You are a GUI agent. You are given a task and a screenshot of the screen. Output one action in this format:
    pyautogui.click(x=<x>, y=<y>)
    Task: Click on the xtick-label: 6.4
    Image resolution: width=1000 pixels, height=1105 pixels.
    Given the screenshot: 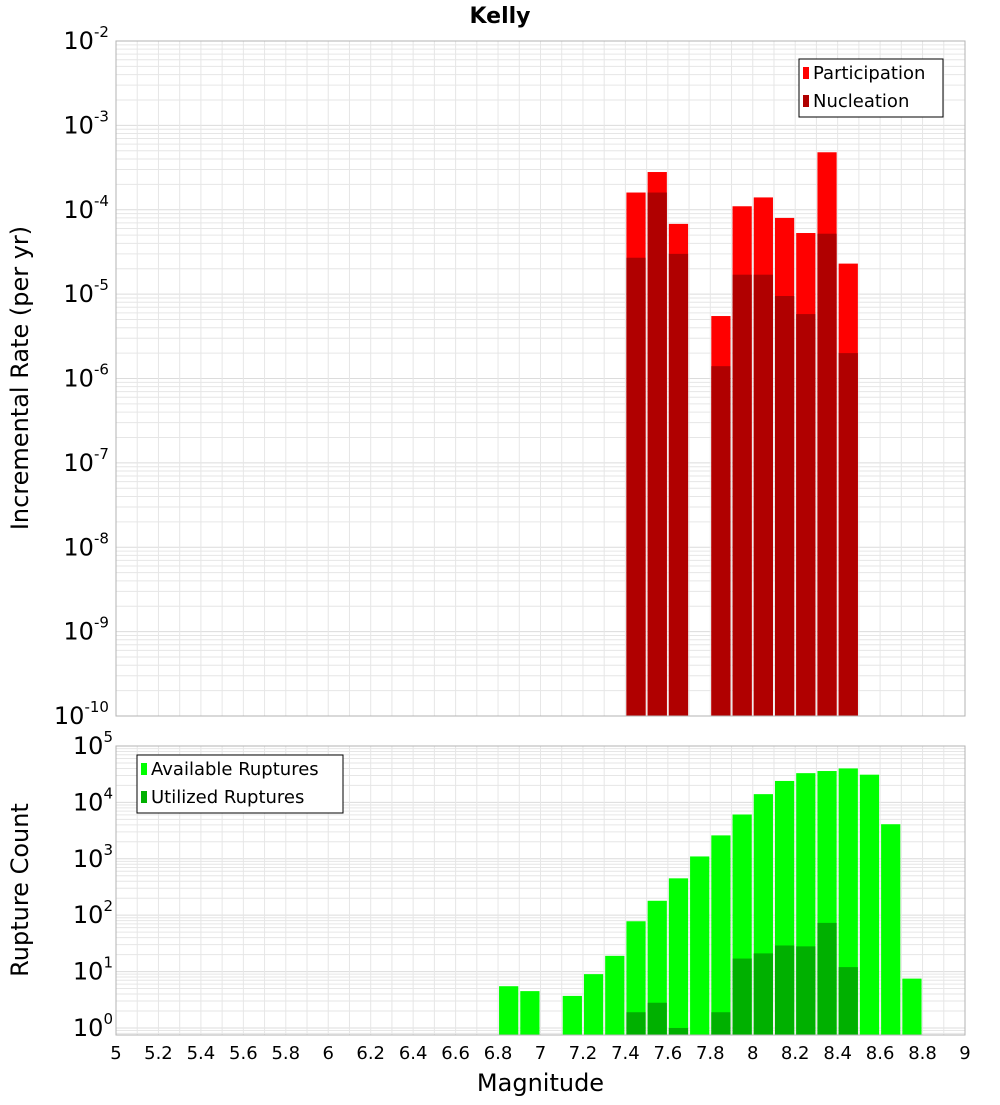 What is the action you would take?
    pyautogui.click(x=413, y=1053)
    